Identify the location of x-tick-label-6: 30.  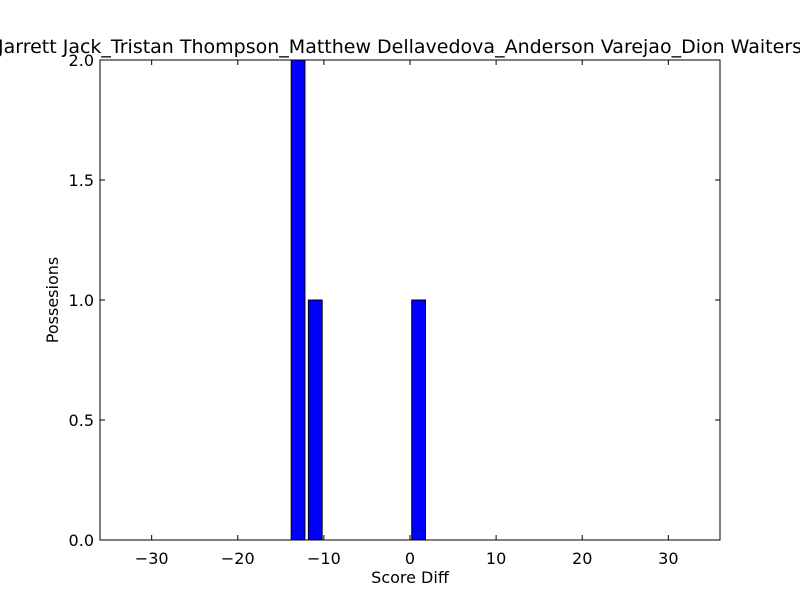
(668, 558).